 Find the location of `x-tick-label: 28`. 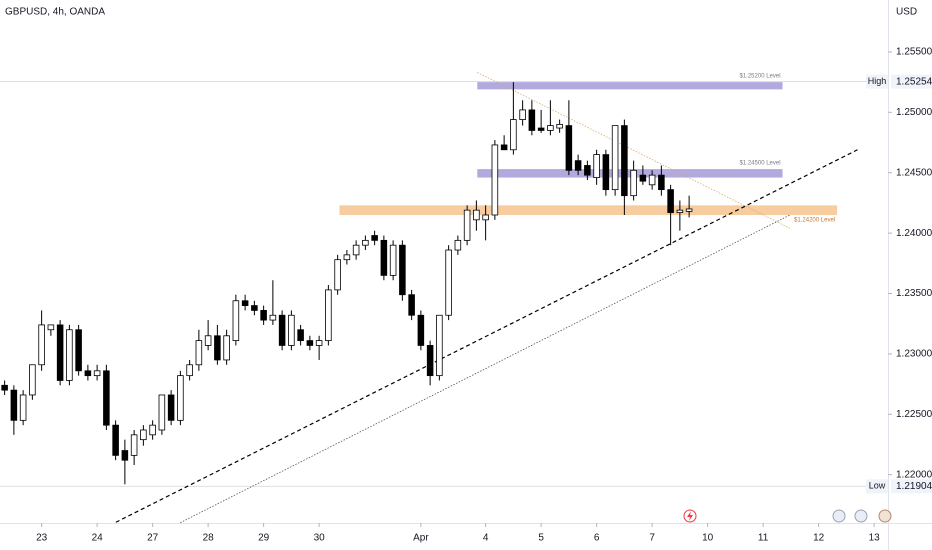

x-tick-label: 28 is located at coordinates (209, 538).